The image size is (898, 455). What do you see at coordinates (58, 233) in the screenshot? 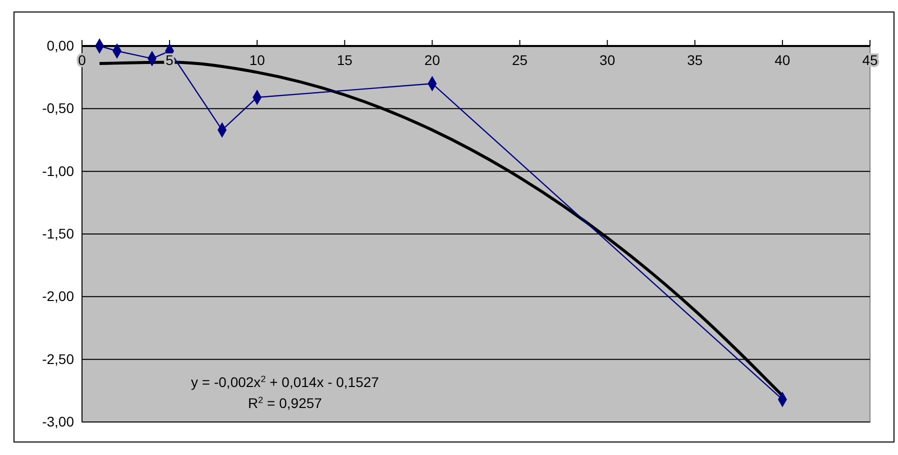
I see `y-tick-label: -1,50` at bounding box center [58, 233].